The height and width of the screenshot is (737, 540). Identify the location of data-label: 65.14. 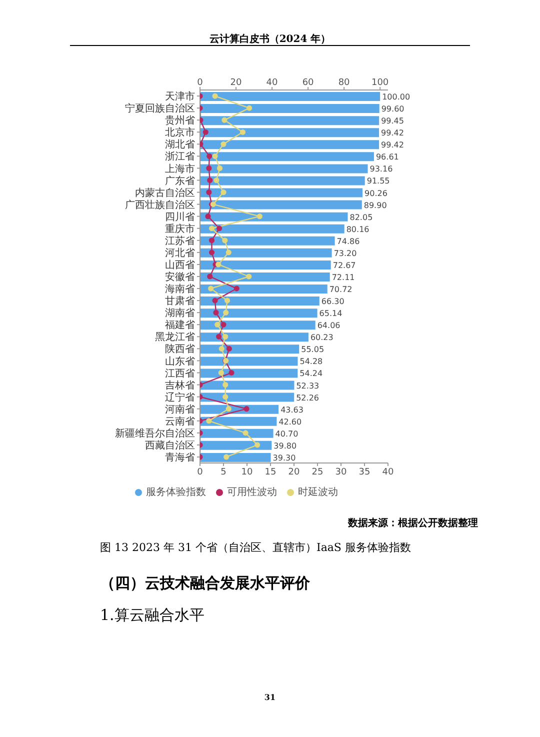
(330, 313).